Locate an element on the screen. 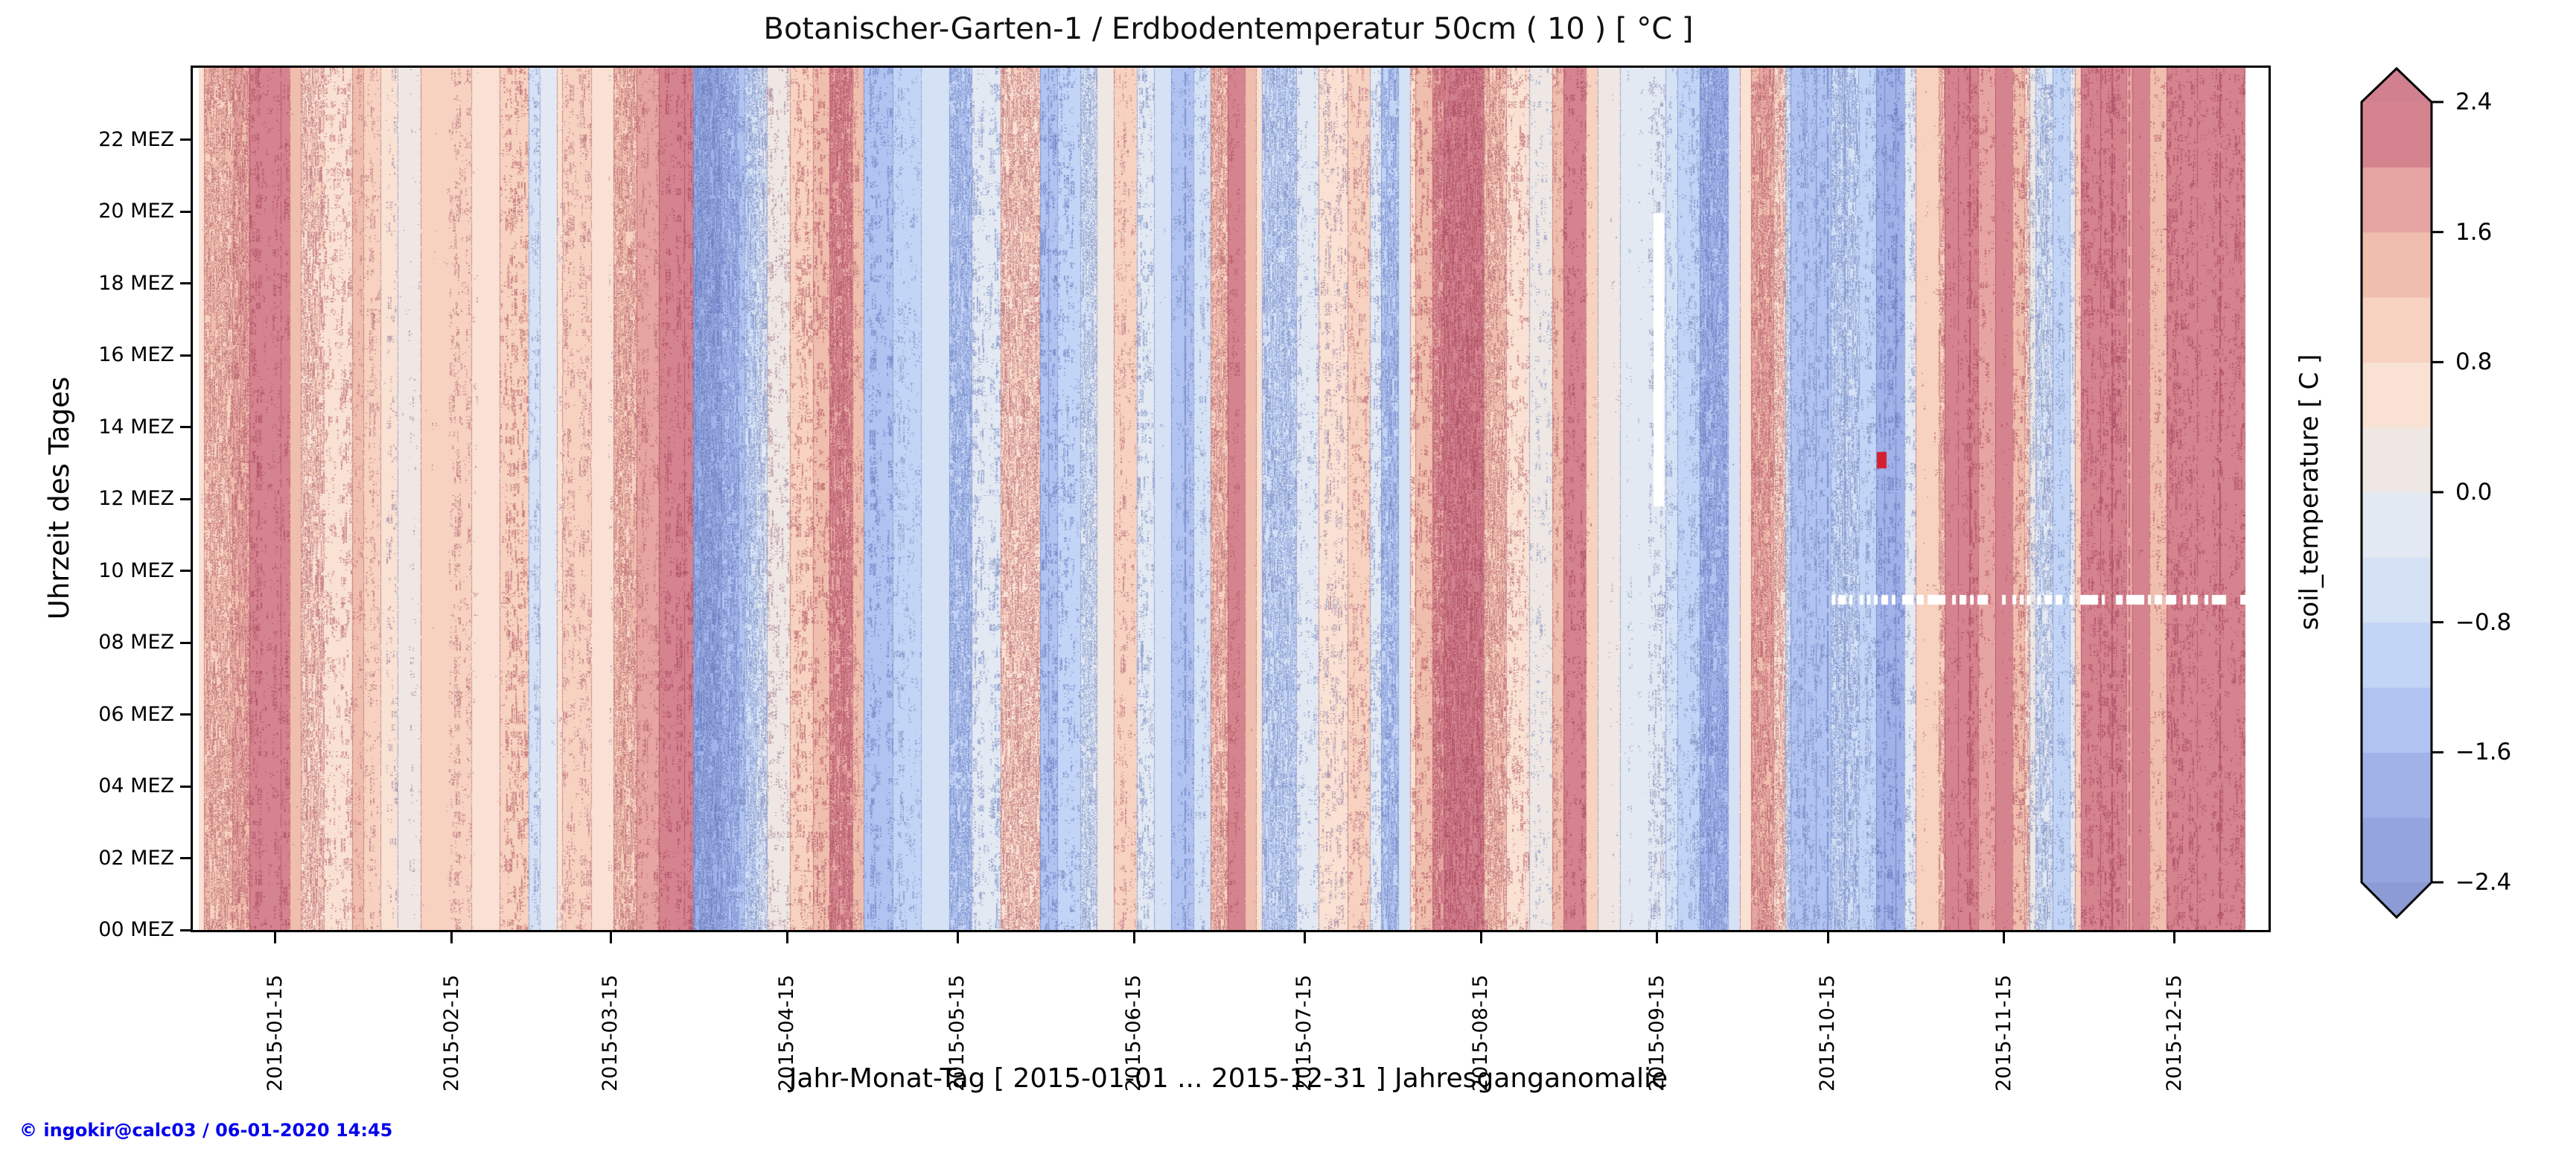 Image resolution: width=2576 pixels, height=1169 pixels. y-tick-label: 16 MEZ is located at coordinates (136, 354).